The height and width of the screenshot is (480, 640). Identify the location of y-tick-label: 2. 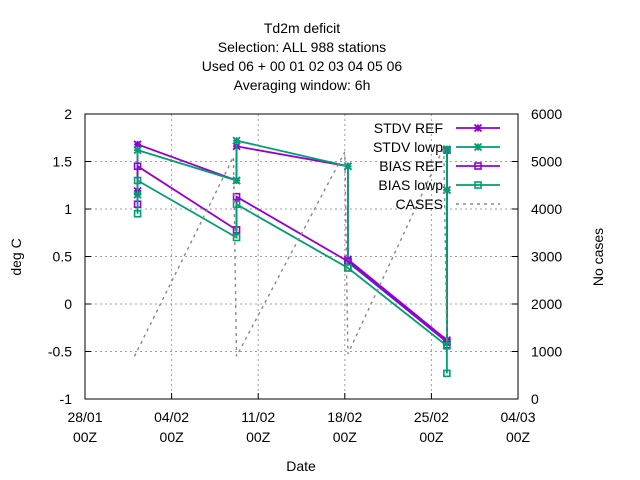
(68, 114).